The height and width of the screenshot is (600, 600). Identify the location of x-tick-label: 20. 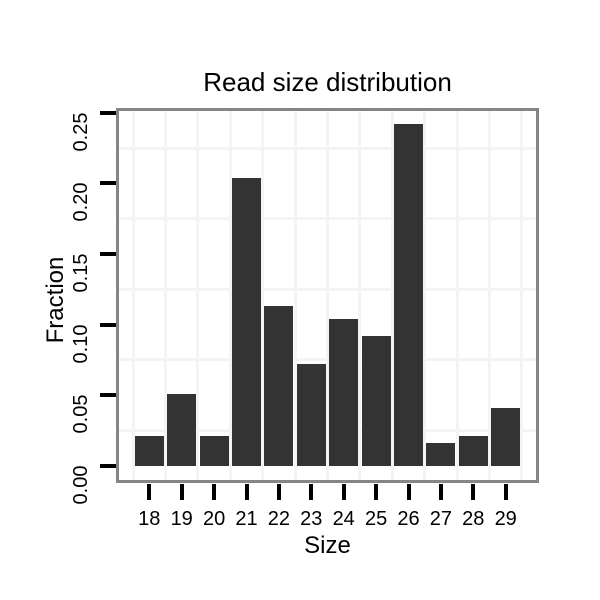
(214, 519).